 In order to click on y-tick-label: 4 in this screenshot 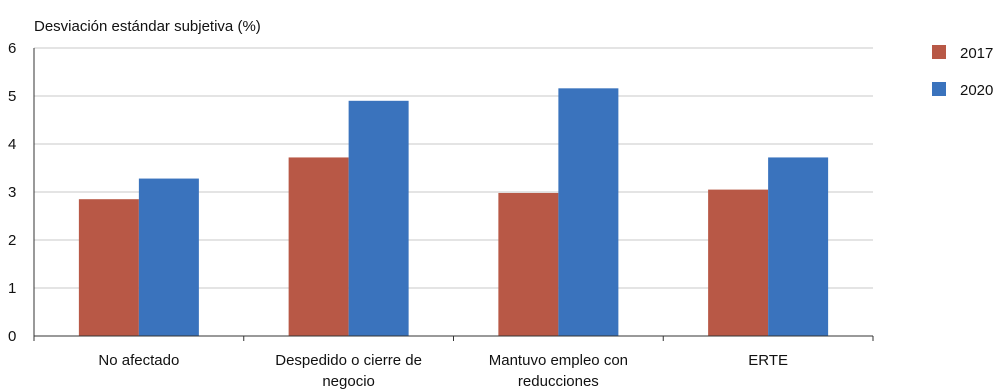, I will do `click(12, 144)`.